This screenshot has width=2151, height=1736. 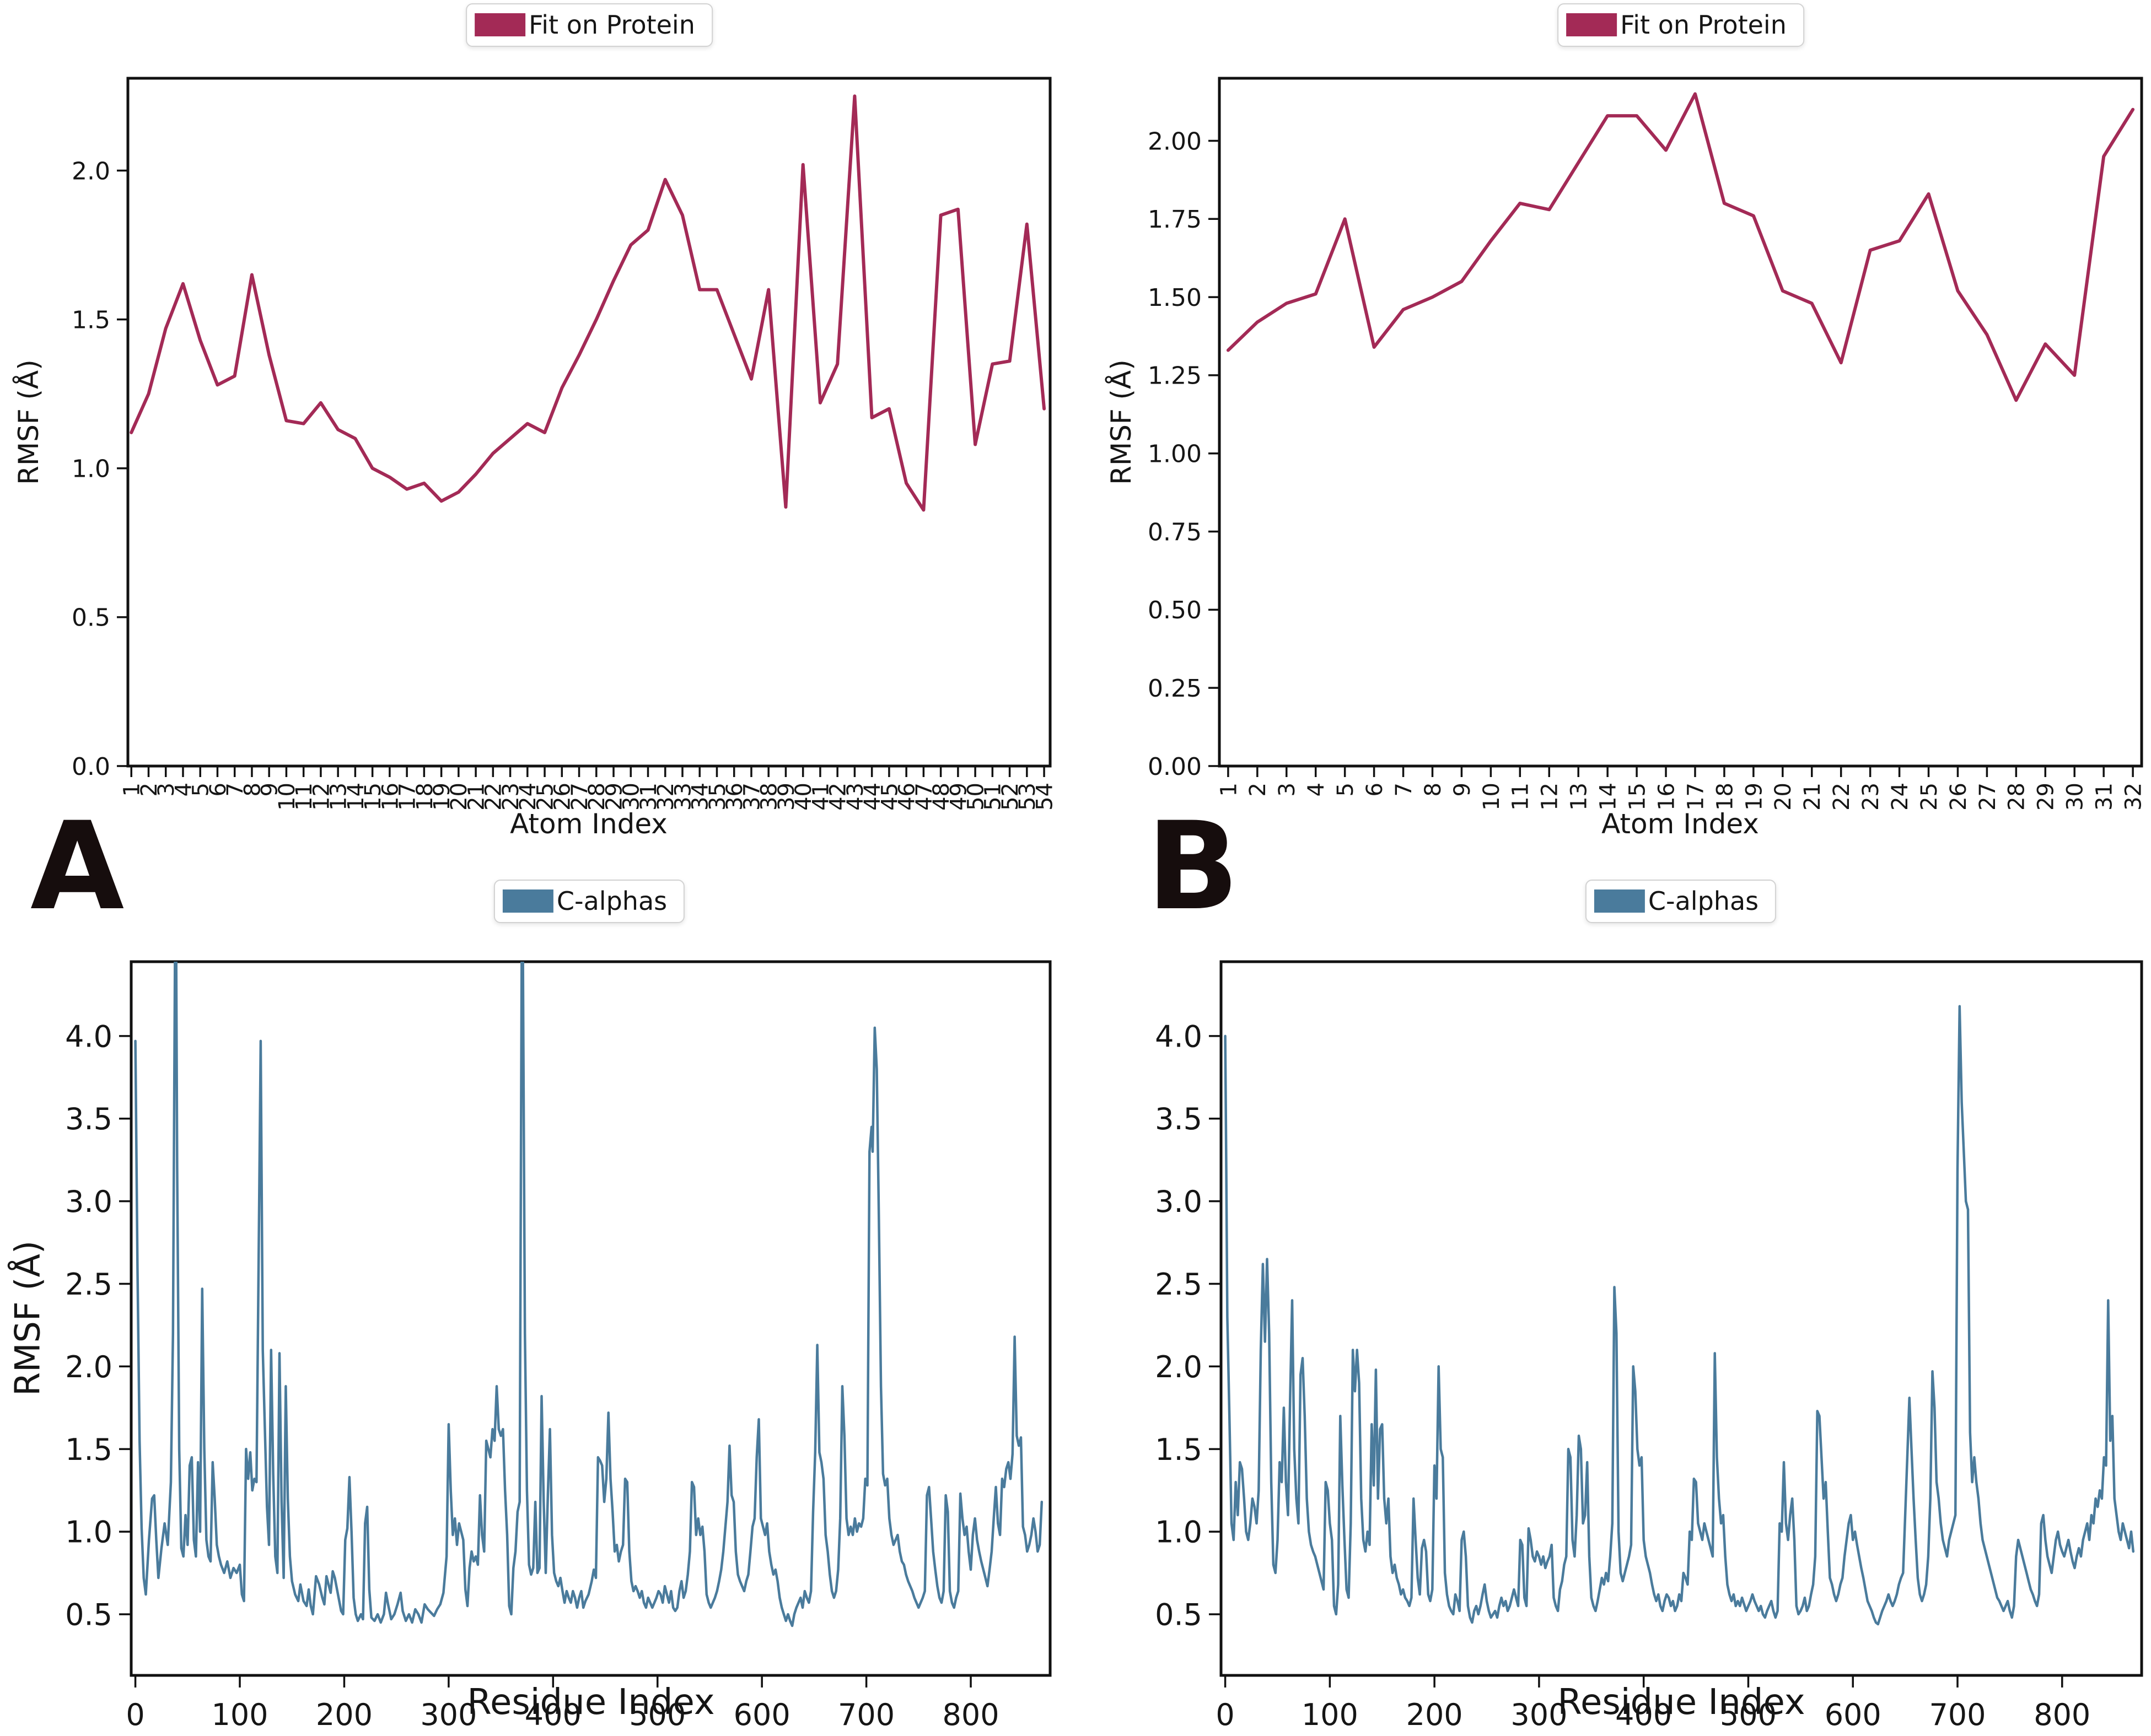 What do you see at coordinates (1178, 1367) in the screenshot?
I see `svg-text: 2.0` at bounding box center [1178, 1367].